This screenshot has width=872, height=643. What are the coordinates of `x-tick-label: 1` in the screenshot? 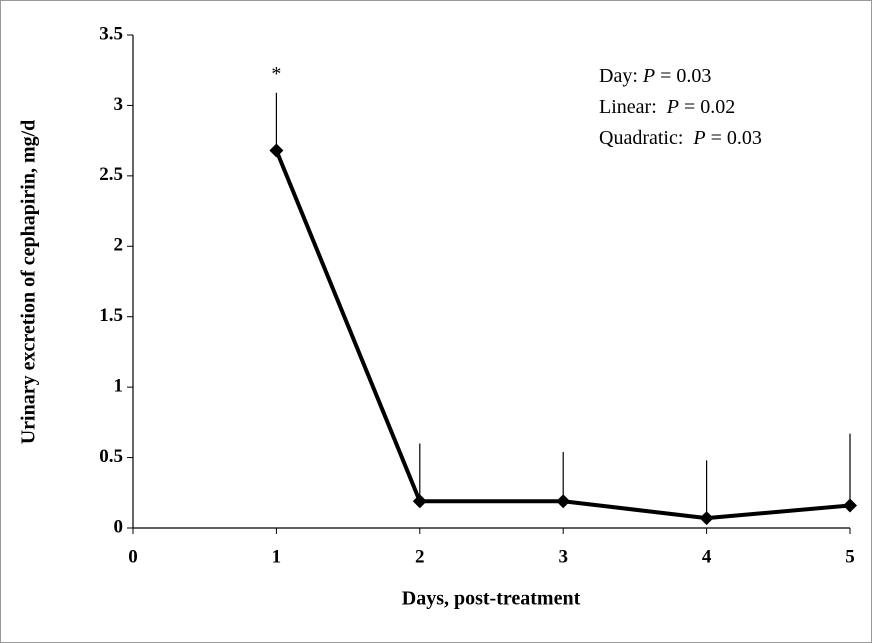 It's located at (277, 556).